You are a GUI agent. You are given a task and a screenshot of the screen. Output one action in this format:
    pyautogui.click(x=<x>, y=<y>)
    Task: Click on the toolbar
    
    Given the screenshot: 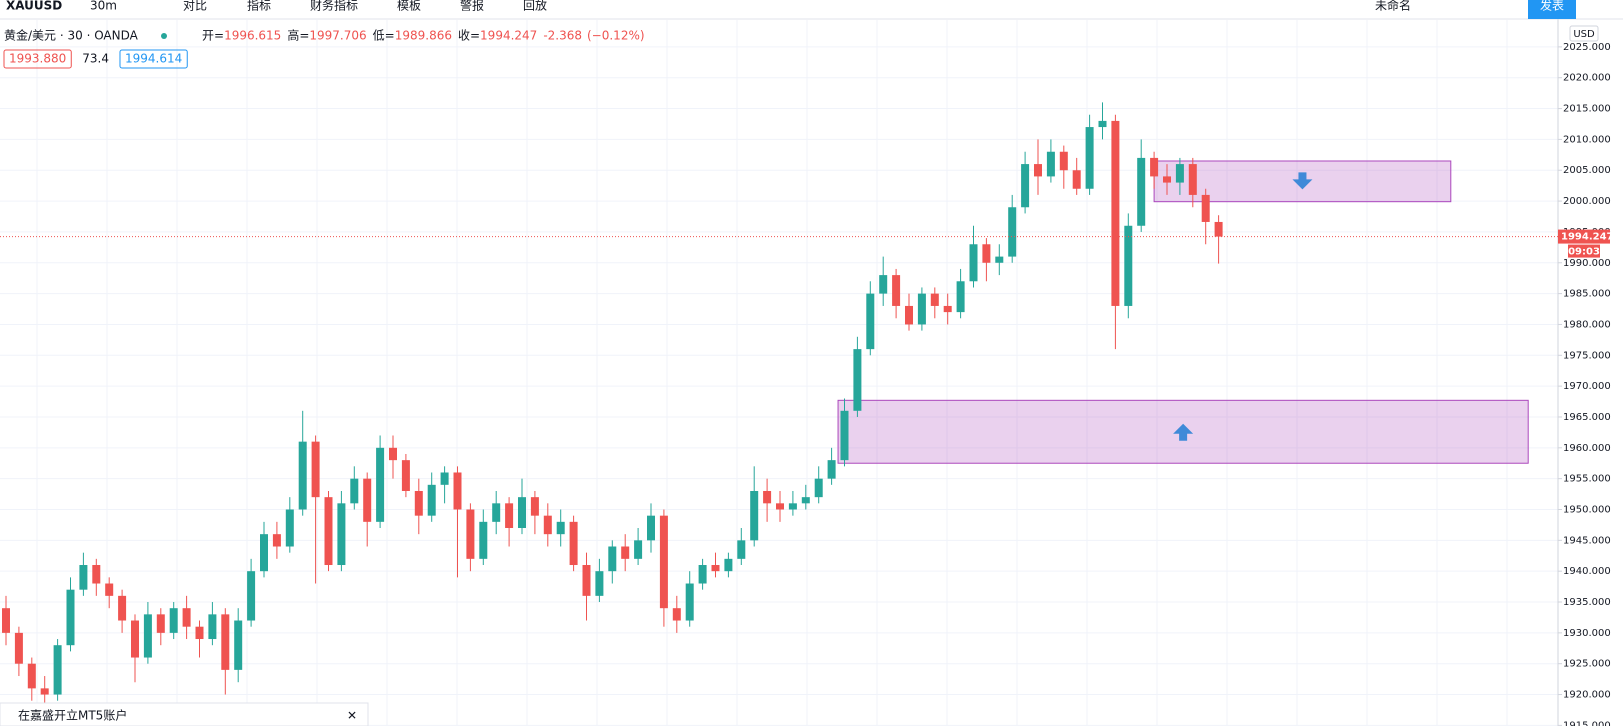 What is the action you would take?
    pyautogui.click(x=811, y=9)
    